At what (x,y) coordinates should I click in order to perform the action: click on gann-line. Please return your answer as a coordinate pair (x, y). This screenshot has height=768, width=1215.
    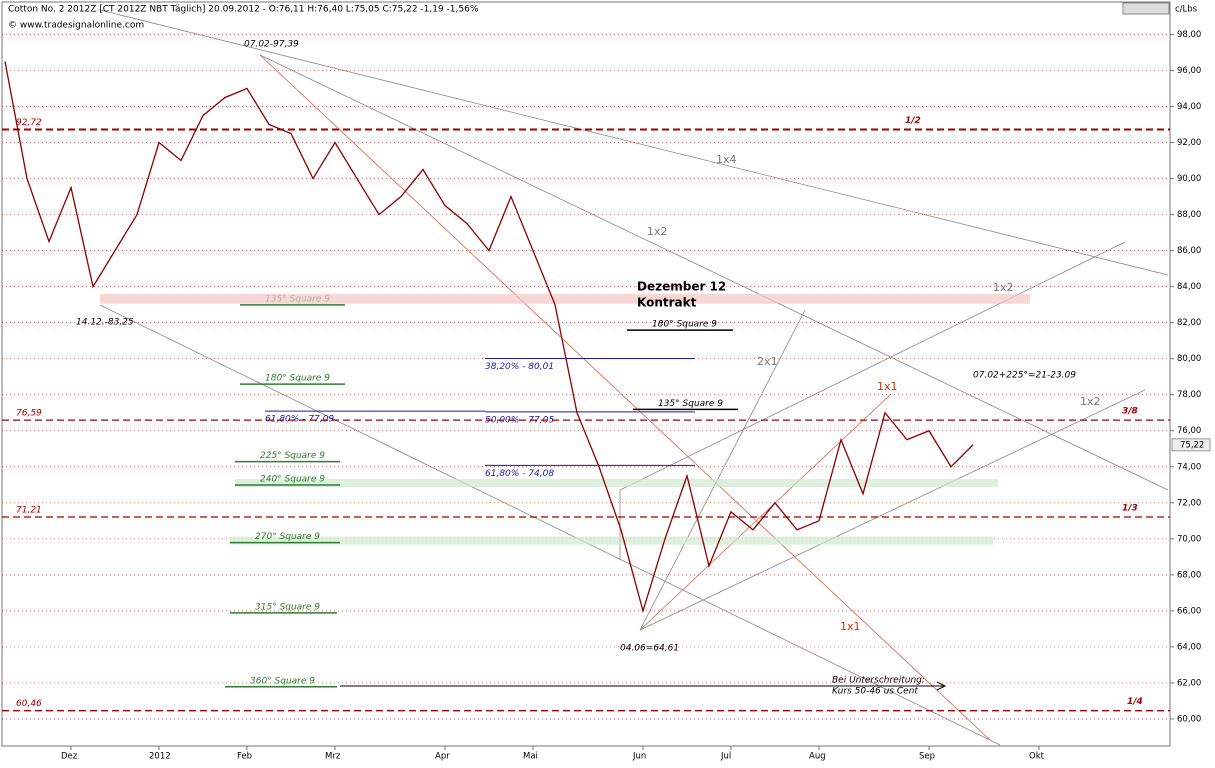
    Looking at the image, I should click on (765, 512).